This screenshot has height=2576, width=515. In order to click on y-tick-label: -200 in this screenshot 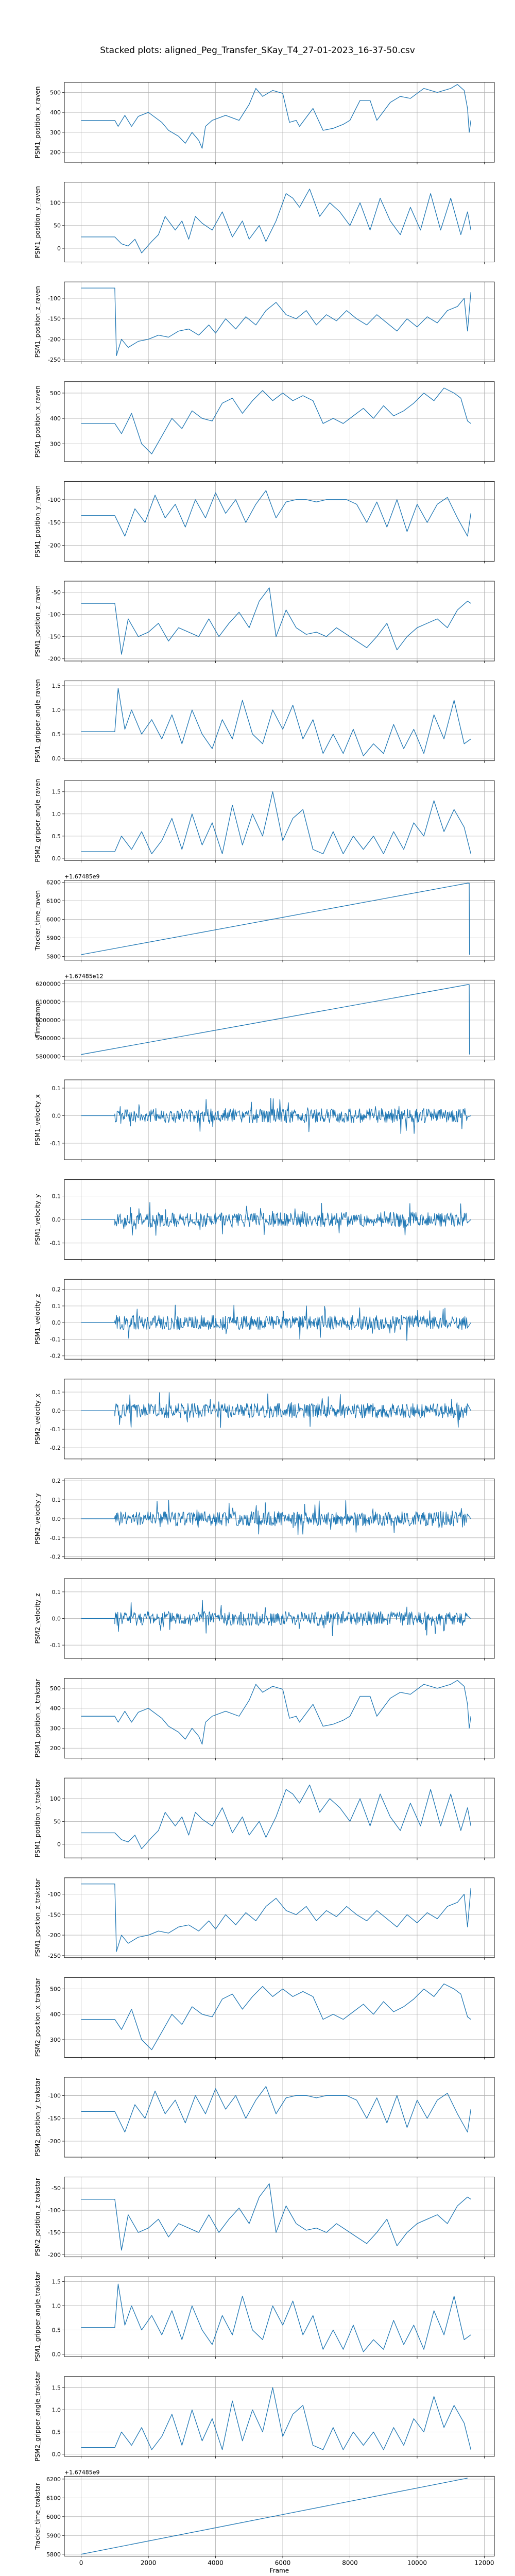, I will do `click(54, 545)`.